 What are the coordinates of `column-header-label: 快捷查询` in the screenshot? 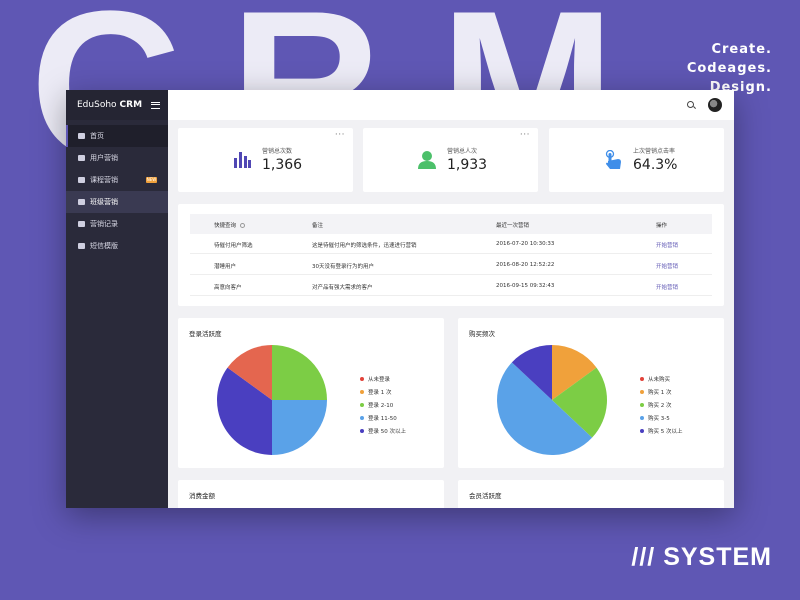 It's located at (225, 226).